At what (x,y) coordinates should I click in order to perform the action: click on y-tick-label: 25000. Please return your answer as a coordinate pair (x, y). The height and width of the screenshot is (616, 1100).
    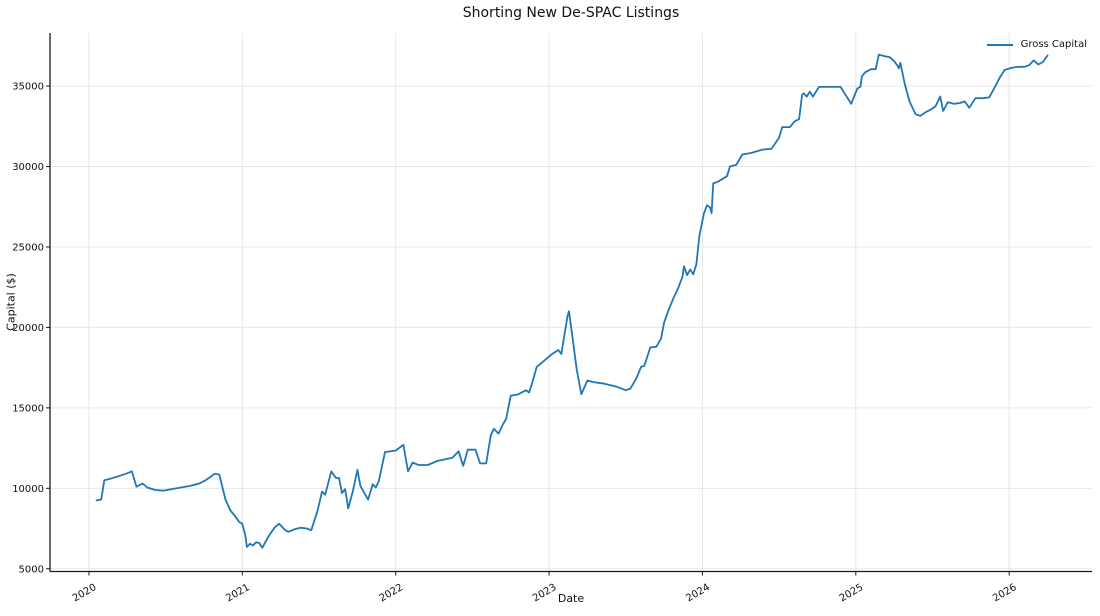
    Looking at the image, I should click on (28, 247).